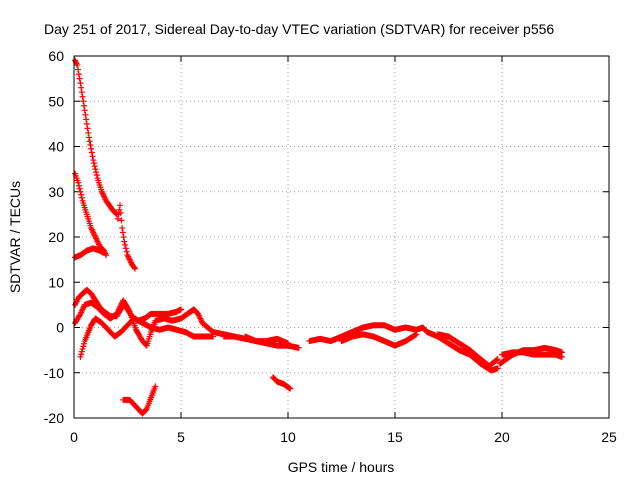 The image size is (640, 480). Describe the element at coordinates (60, 328) in the screenshot. I see `y-tick-label: 0` at that location.